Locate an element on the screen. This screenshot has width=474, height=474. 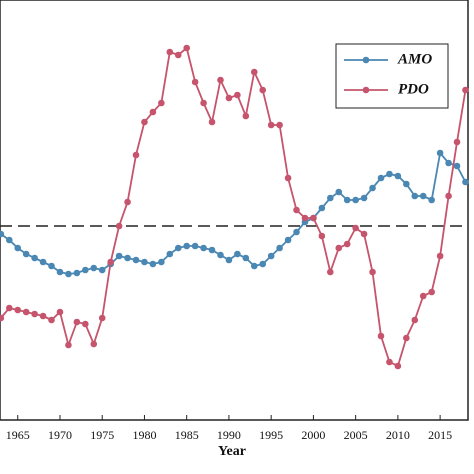
x-tick-label: 2000 is located at coordinates (313, 435).